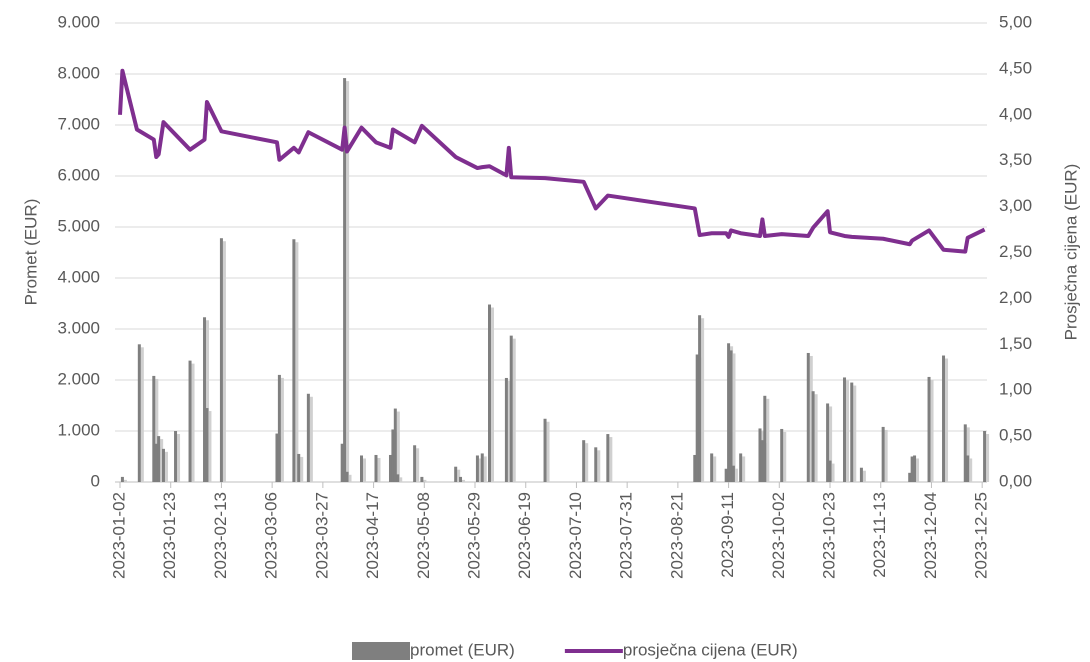  What do you see at coordinates (372, 535) in the screenshot?
I see `x-tick-label: 2023-04-17` at bounding box center [372, 535].